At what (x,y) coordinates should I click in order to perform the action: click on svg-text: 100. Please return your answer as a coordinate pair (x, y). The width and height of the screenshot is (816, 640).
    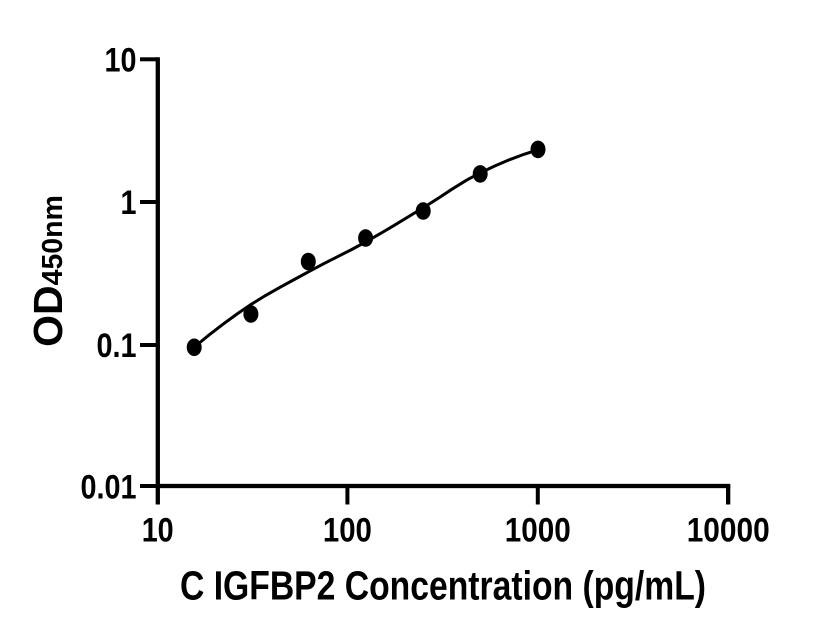
    Looking at the image, I should click on (347, 531).